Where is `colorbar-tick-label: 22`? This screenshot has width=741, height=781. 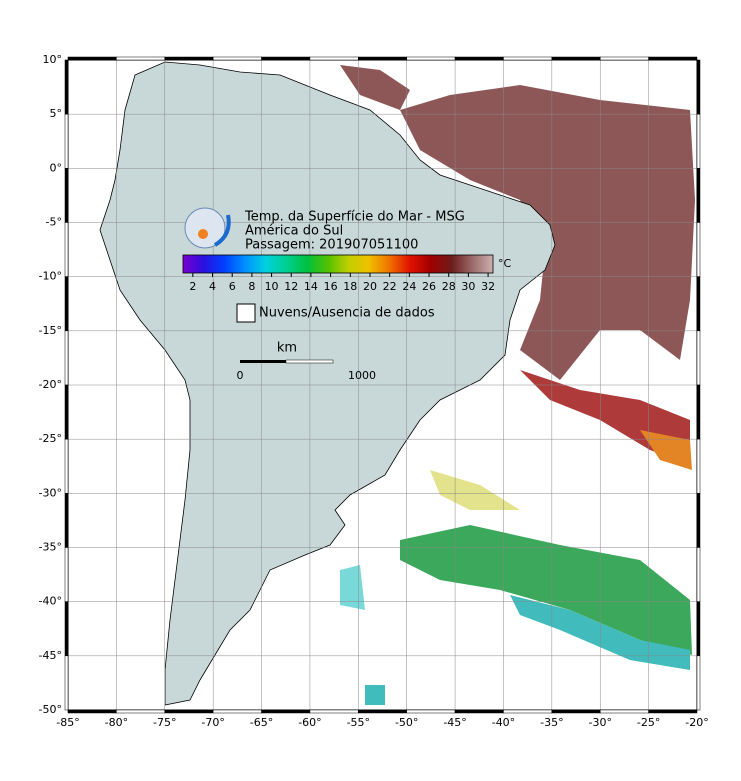 colorbar-tick-label: 22 is located at coordinates (390, 286).